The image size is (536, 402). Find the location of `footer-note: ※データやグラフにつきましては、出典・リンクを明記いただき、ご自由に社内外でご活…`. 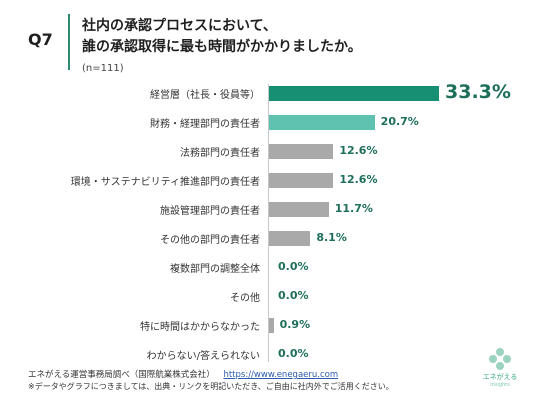

footer-note: ※データやグラフにつきましては、出典・リンクを明記いただき、ご自由に社内外でご活… is located at coordinates (211, 386).